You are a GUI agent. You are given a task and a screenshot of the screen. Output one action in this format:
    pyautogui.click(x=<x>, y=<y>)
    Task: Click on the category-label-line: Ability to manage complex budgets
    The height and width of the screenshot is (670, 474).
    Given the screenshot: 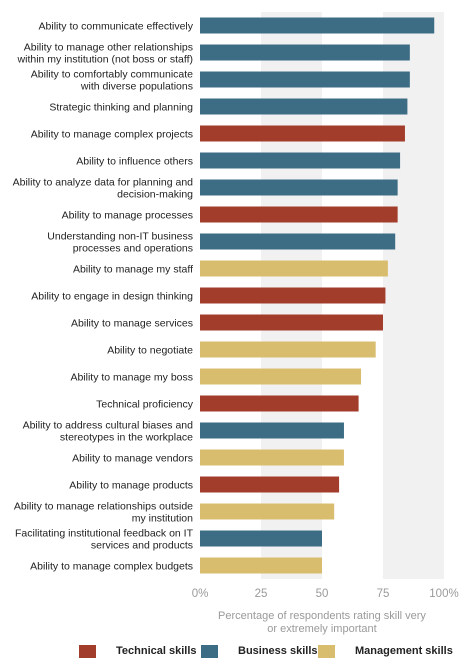 What is the action you would take?
    pyautogui.click(x=111, y=567)
    